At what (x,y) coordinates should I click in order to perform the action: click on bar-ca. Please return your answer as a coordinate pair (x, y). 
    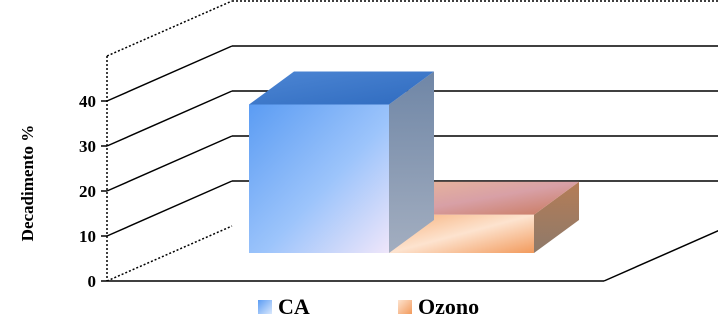
    Looking at the image, I should click on (341, 162).